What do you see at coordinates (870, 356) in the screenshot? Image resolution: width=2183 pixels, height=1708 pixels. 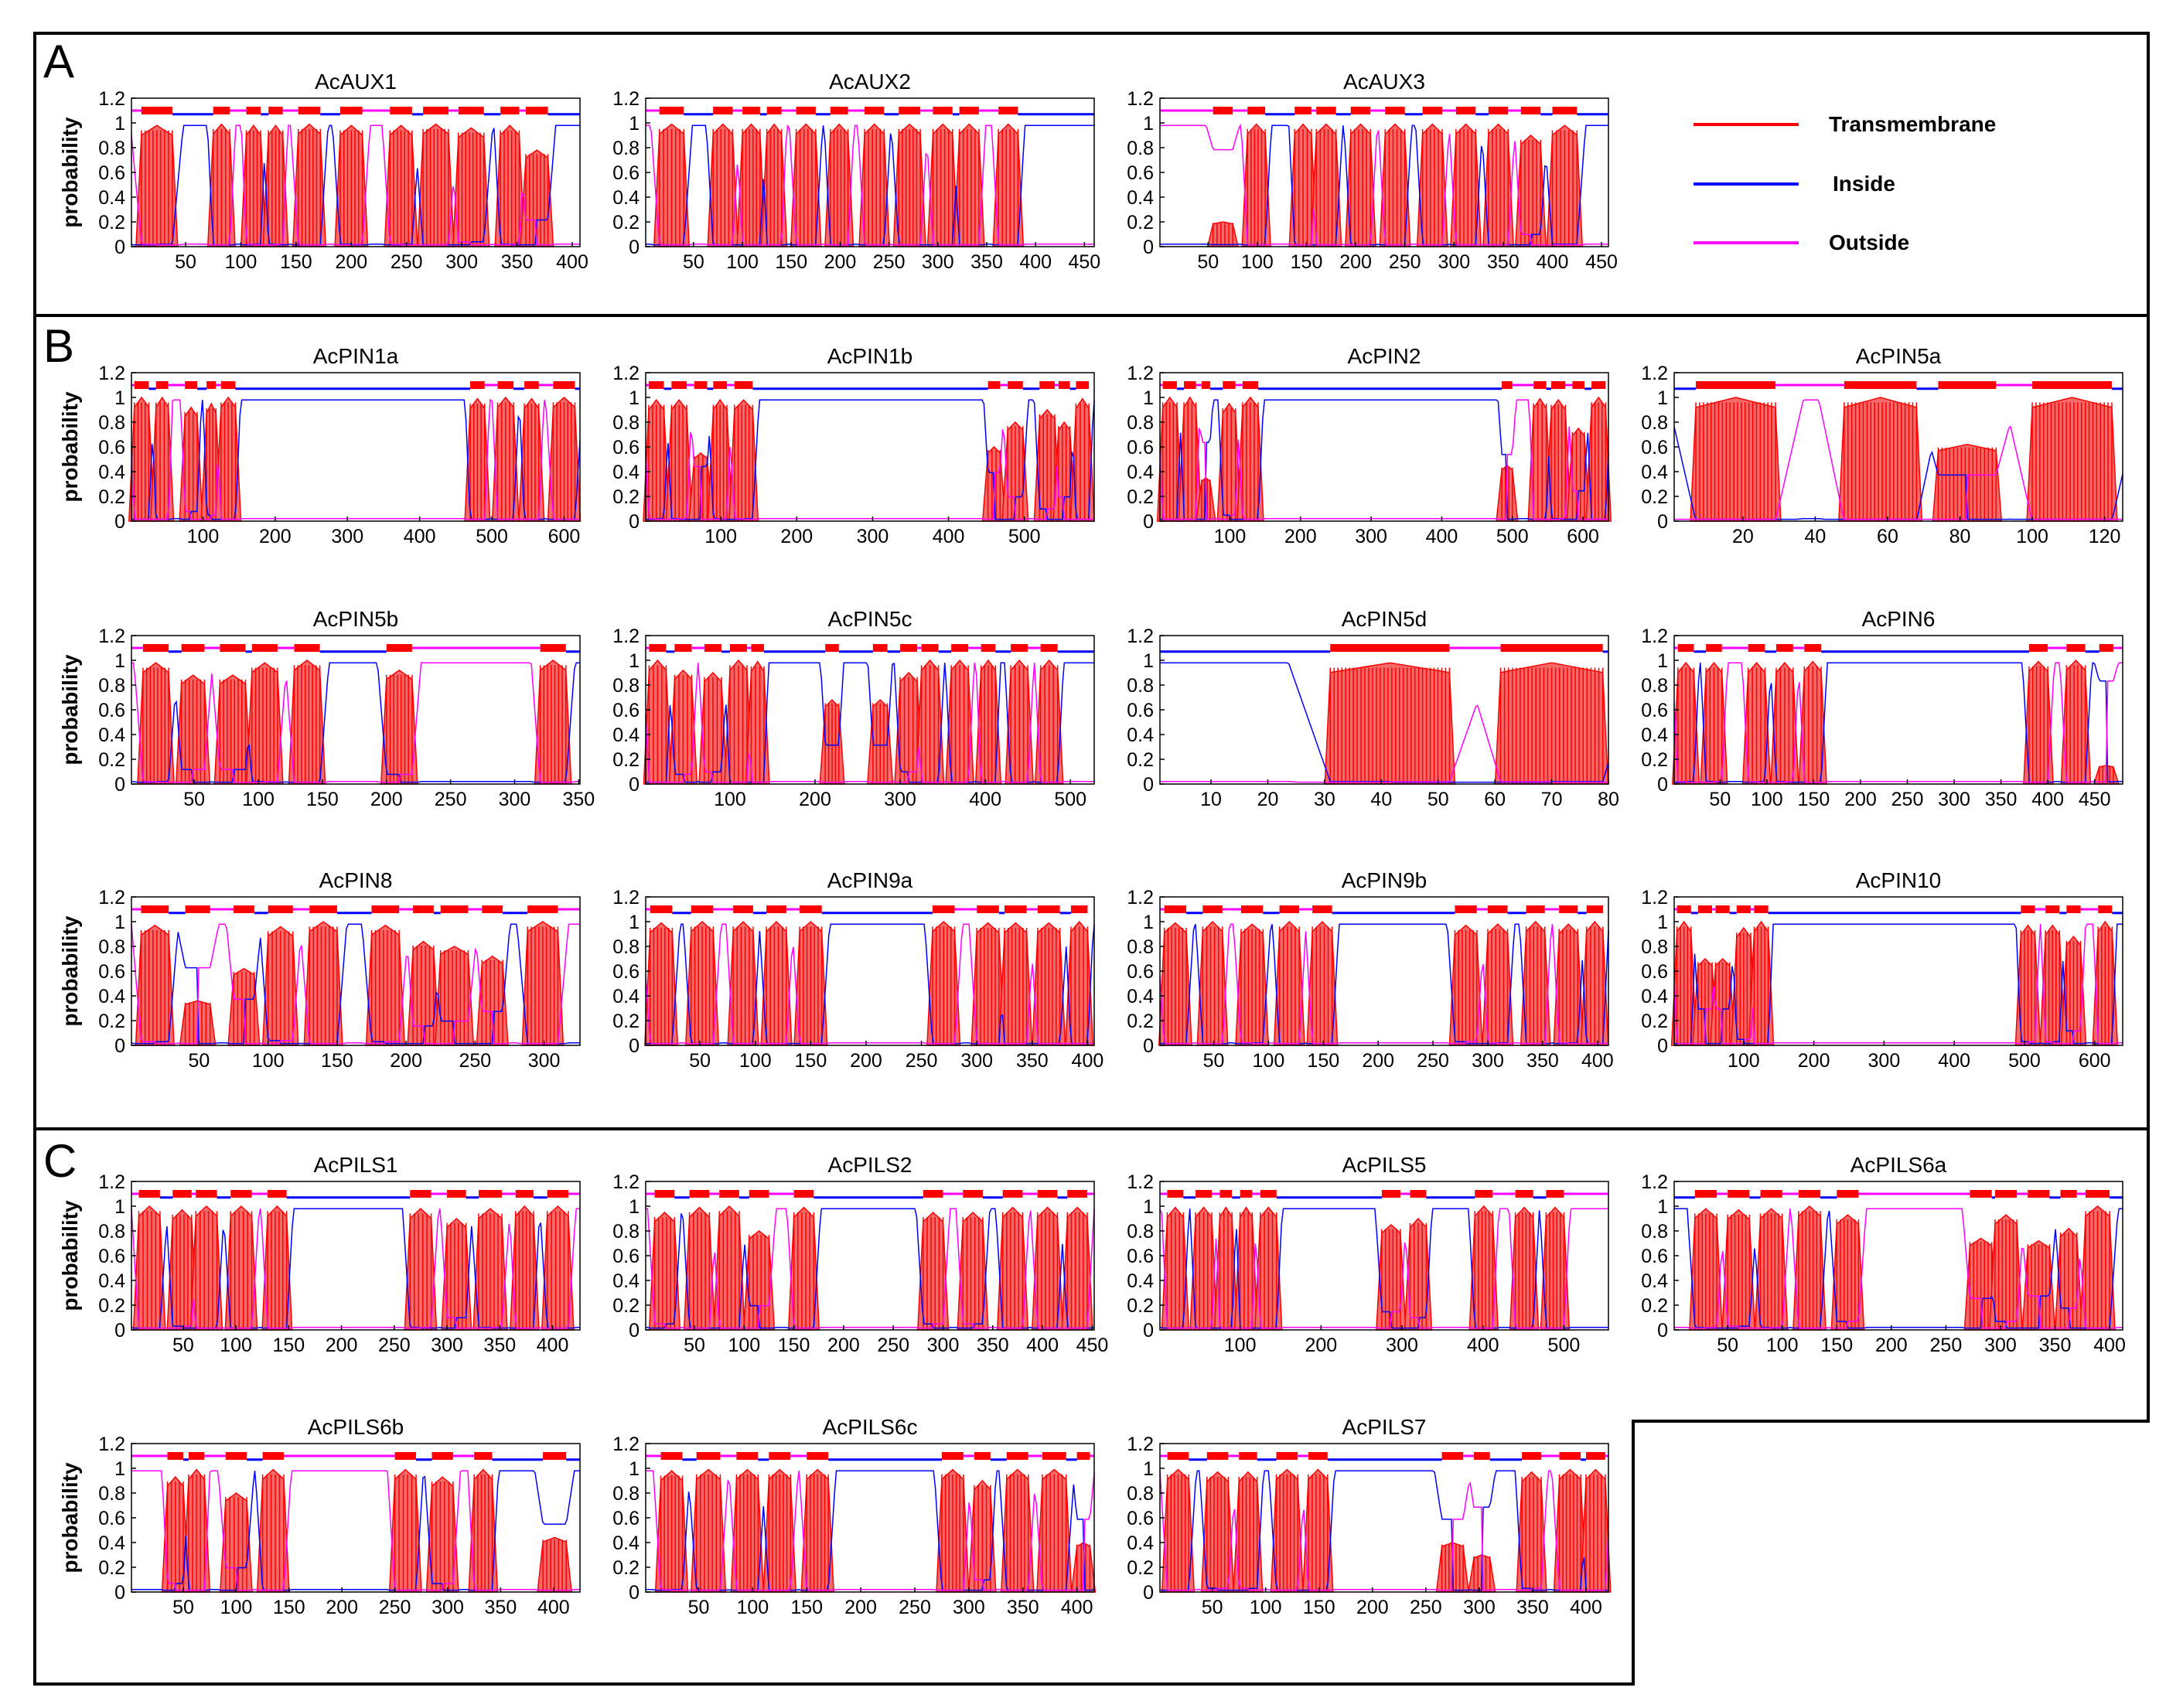 I see `plot-title: AcPIN1b` at bounding box center [870, 356].